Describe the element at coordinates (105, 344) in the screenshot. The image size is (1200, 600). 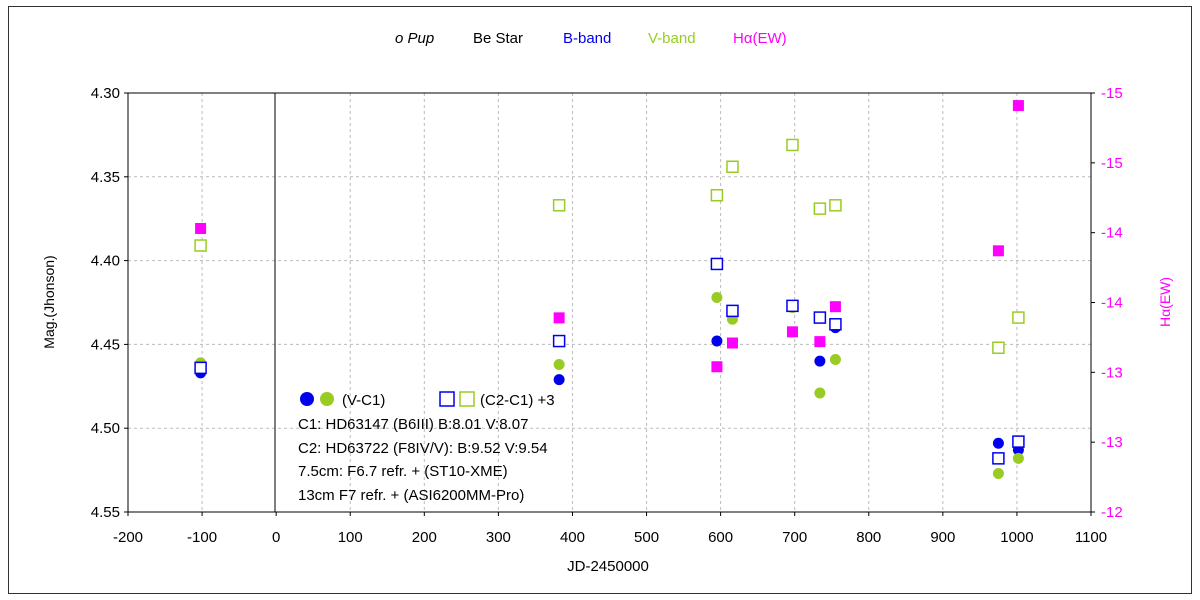
I see `y-tick-label: 4.45` at that location.